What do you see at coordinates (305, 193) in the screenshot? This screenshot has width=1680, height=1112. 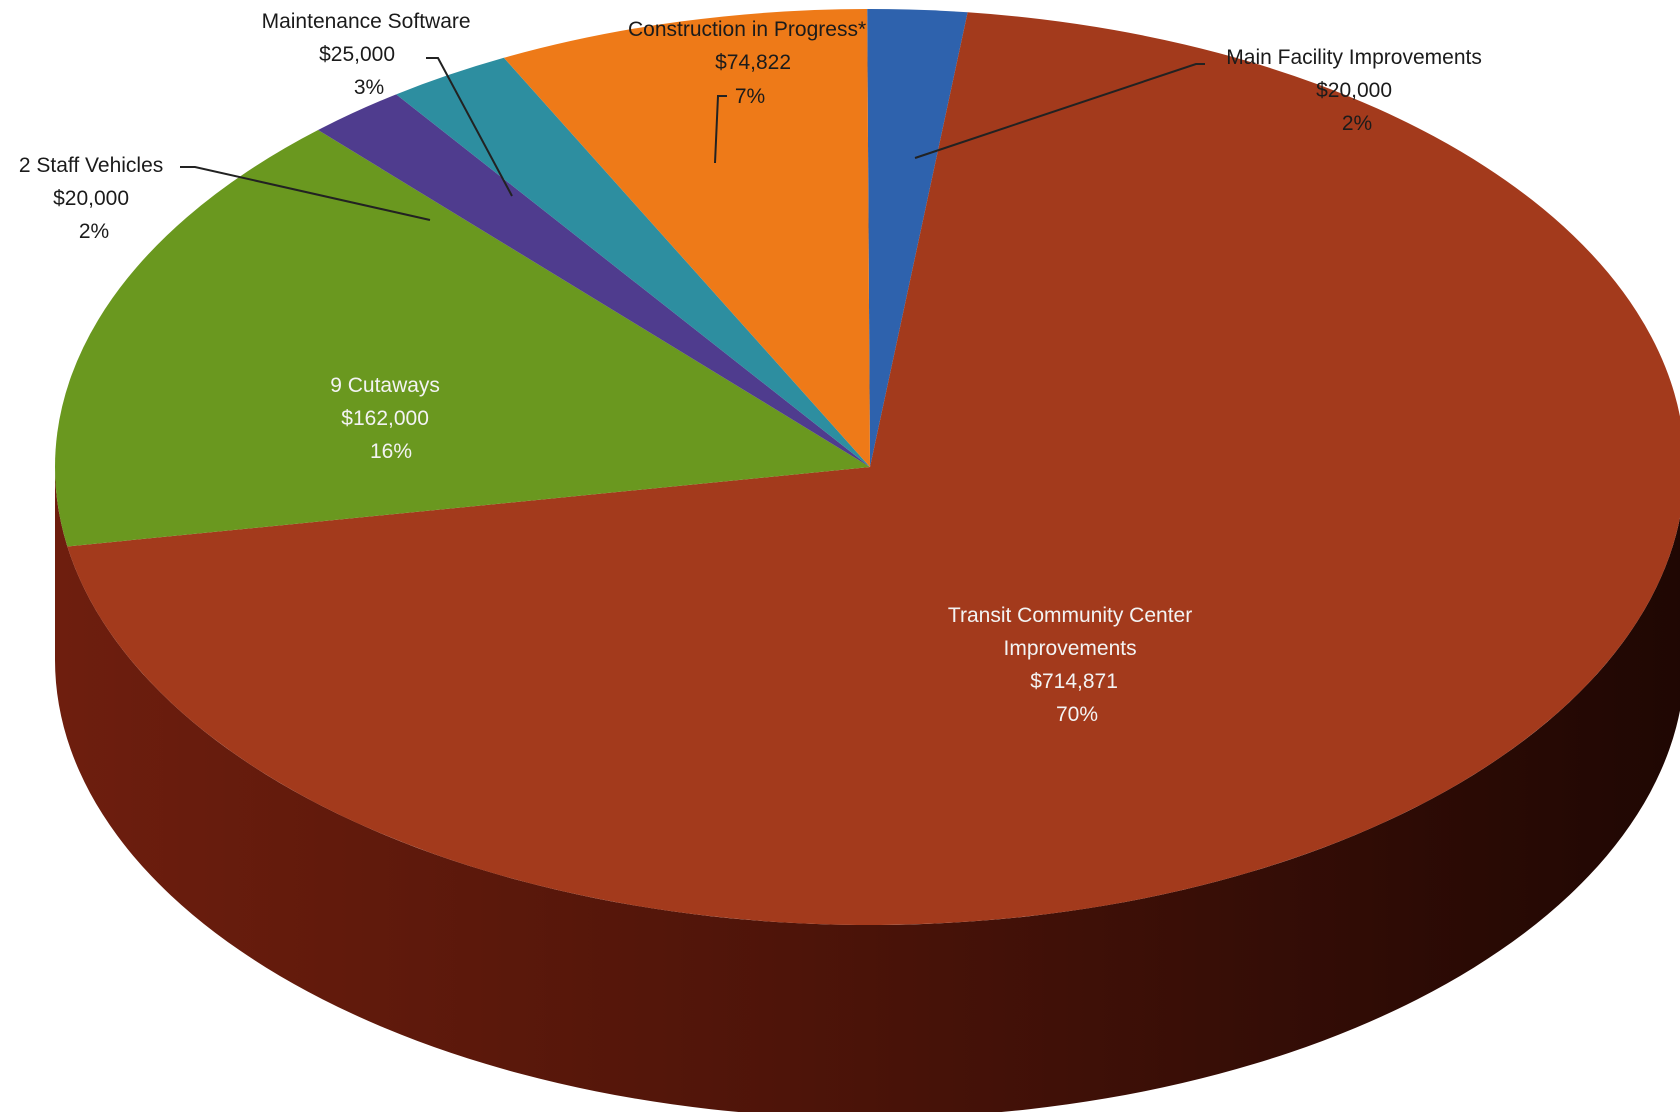 I see `leader-line-staff-vehicles` at bounding box center [305, 193].